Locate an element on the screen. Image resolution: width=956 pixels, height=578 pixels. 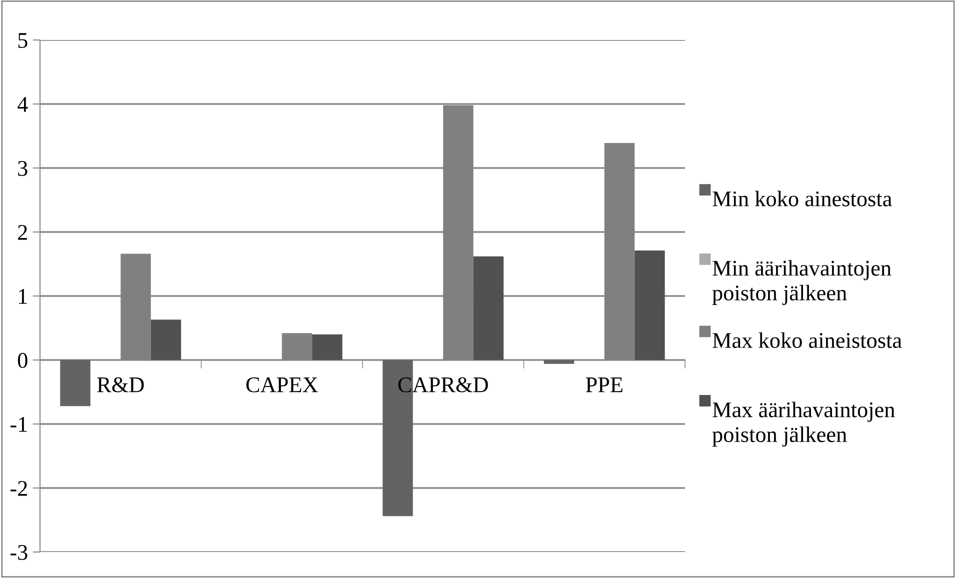
y-tick-label: -3 is located at coordinates (19, 552).